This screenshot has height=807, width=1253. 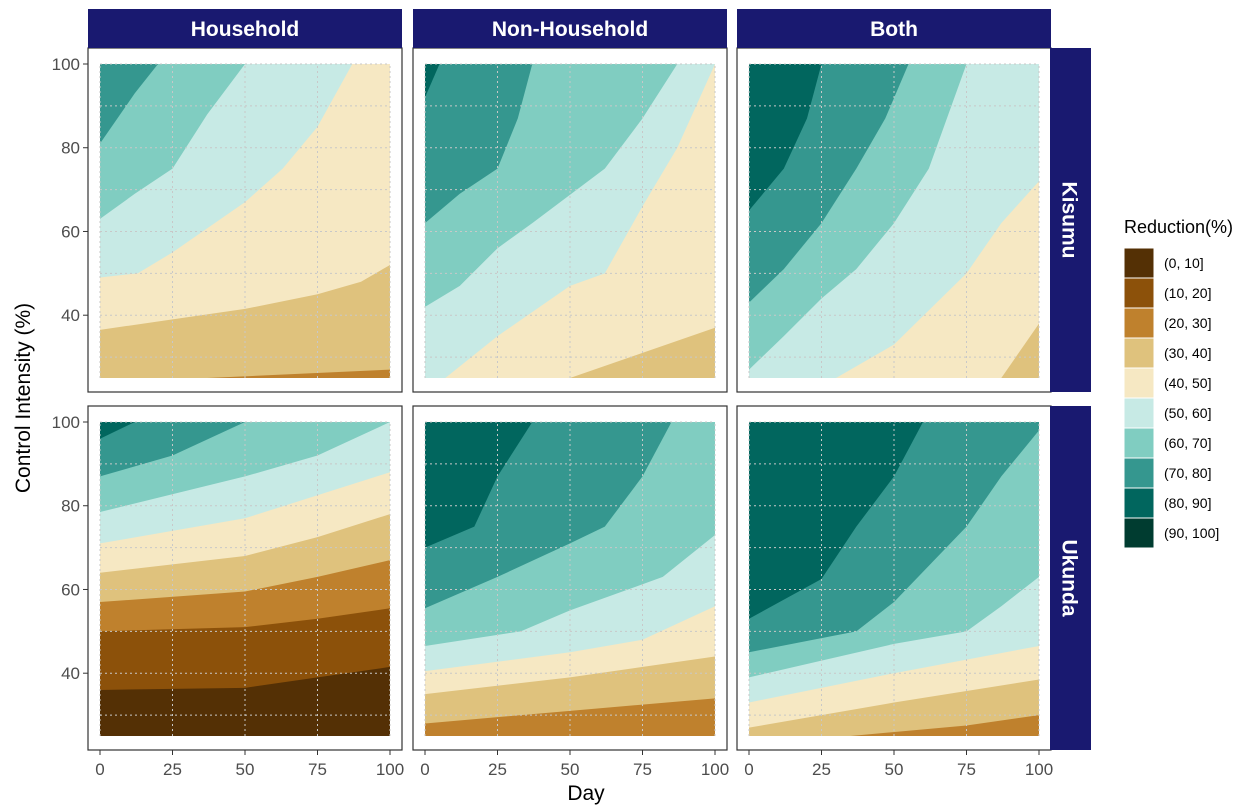 What do you see at coordinates (1187, 413) in the screenshot?
I see `legend-label: (50, 60]` at bounding box center [1187, 413].